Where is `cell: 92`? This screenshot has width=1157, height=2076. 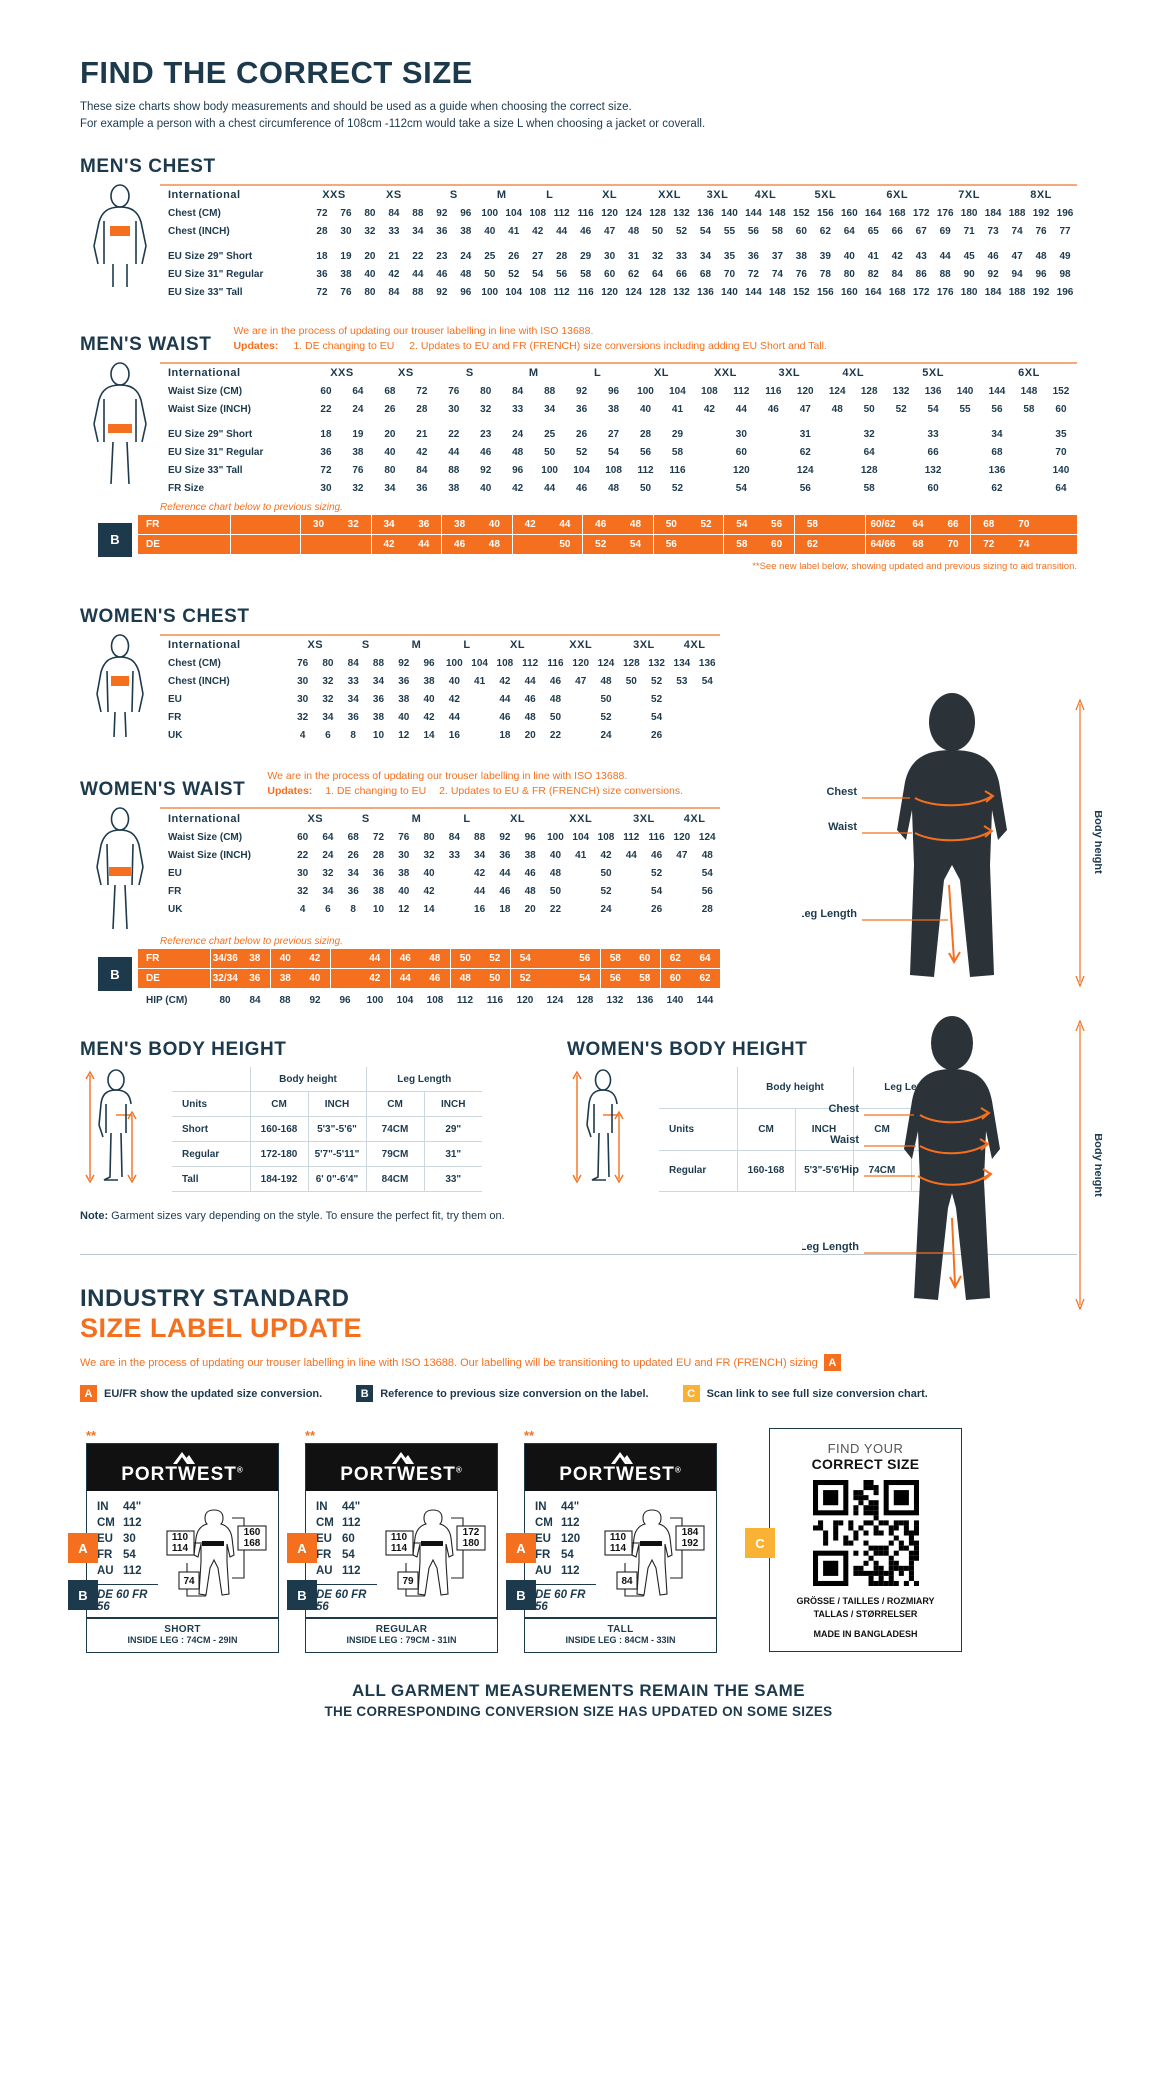
cell: 92 is located at coordinates (486, 471).